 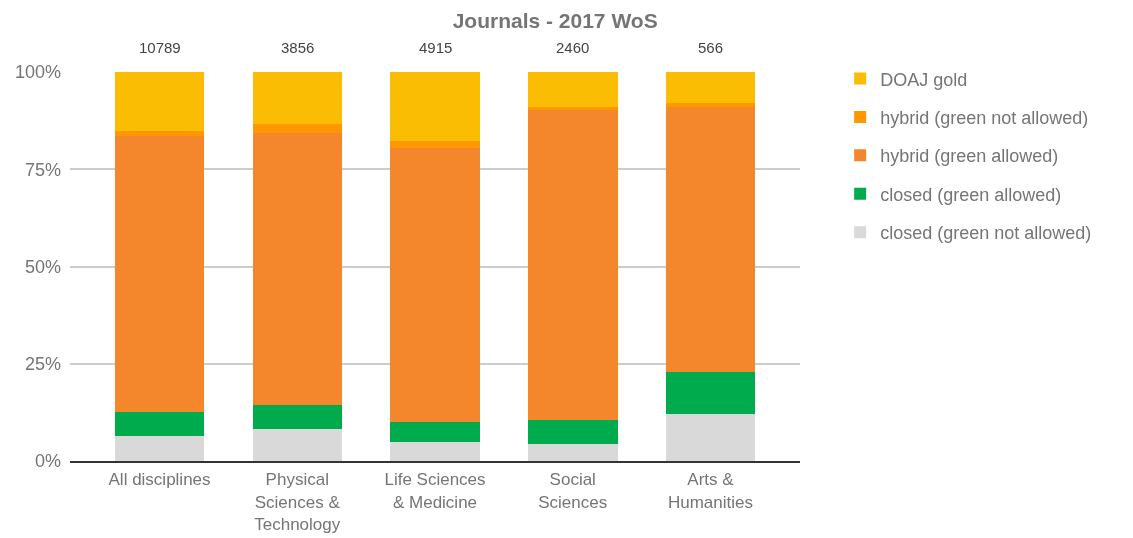 What do you see at coordinates (298, 47) in the screenshot?
I see `annotation: 3856` at bounding box center [298, 47].